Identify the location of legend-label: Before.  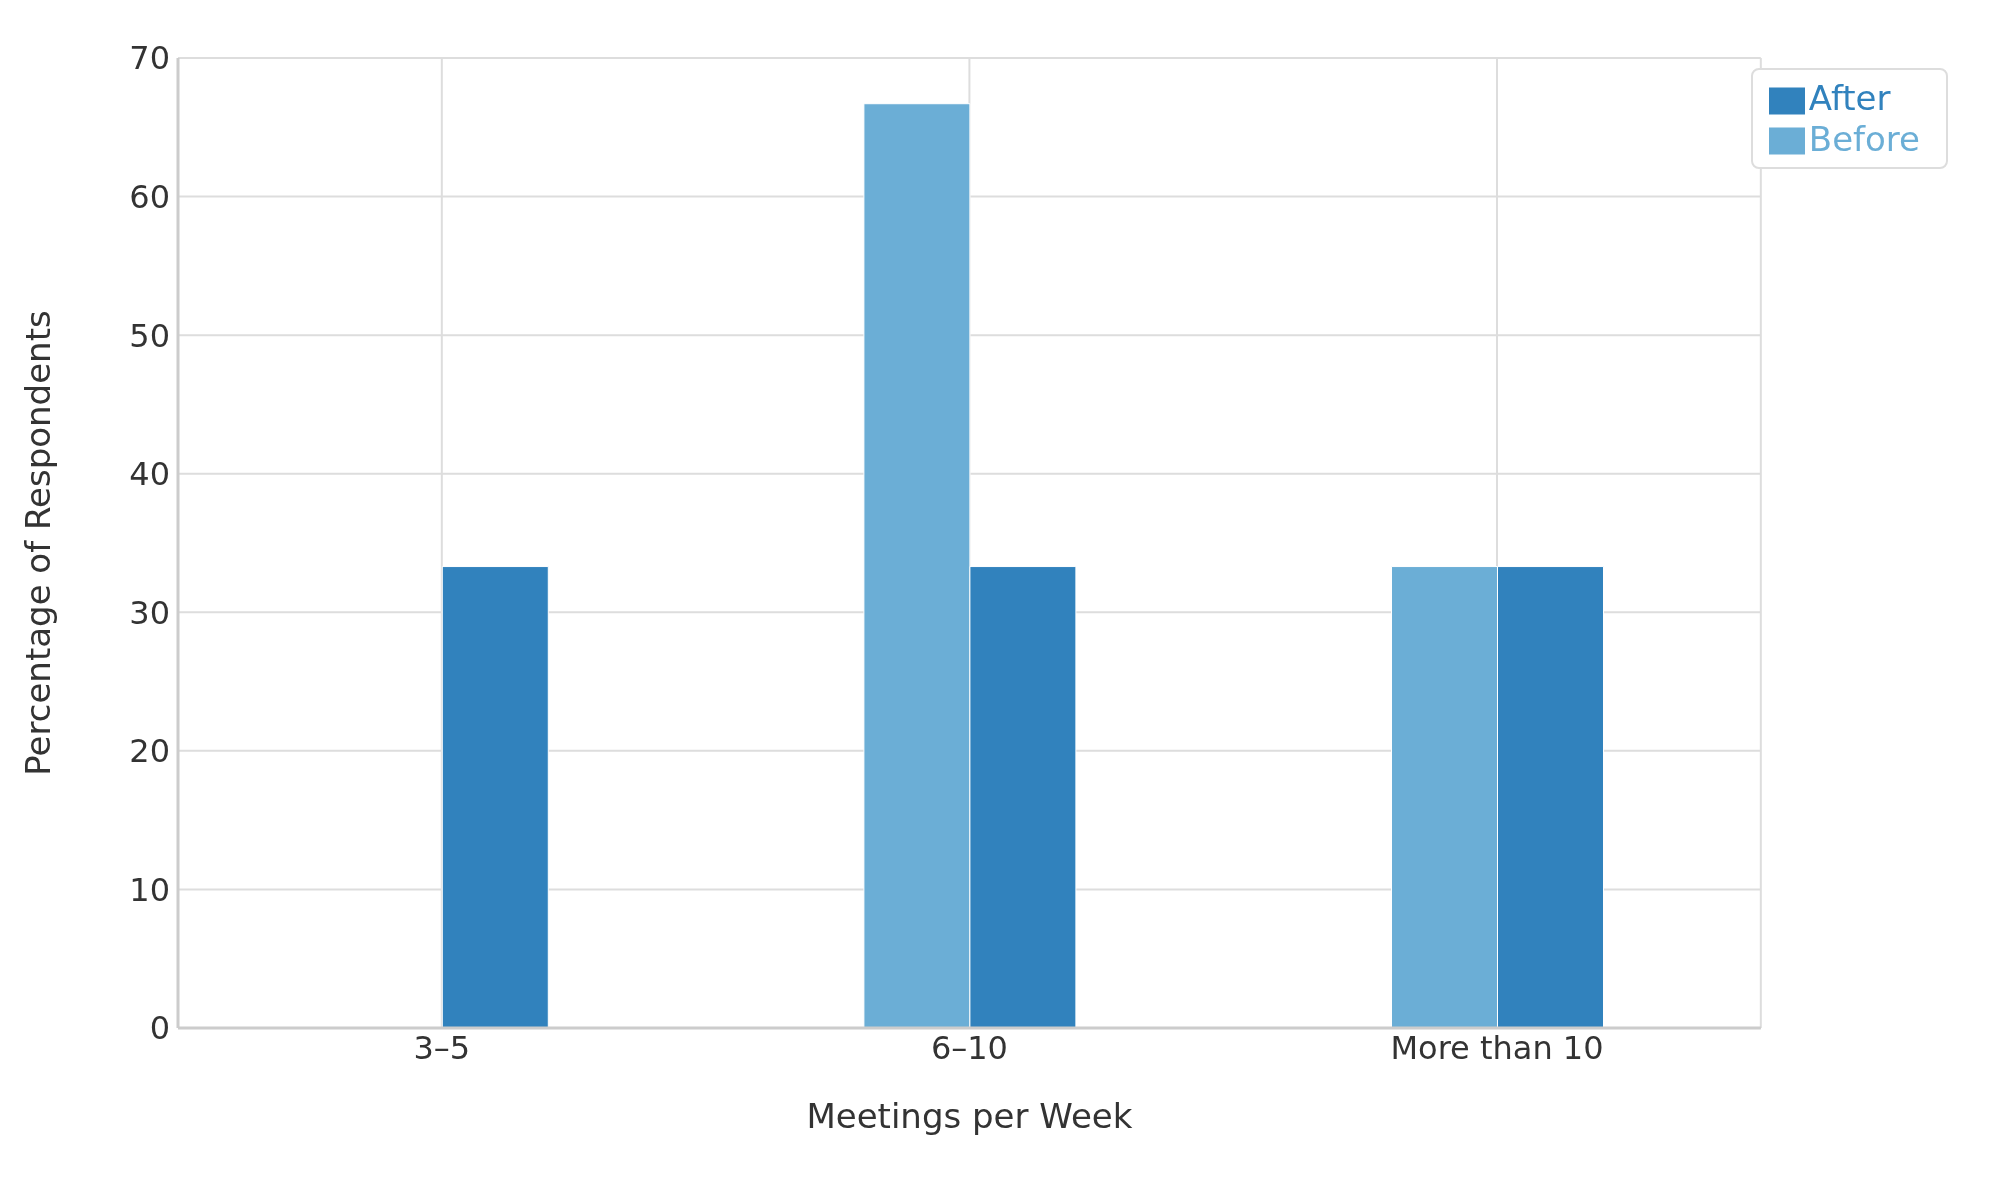
(1864, 138).